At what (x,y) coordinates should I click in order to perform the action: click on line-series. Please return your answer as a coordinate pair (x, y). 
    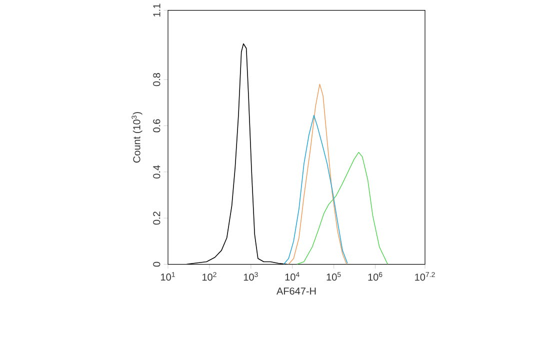
    Looking at the image, I should click on (315, 189).